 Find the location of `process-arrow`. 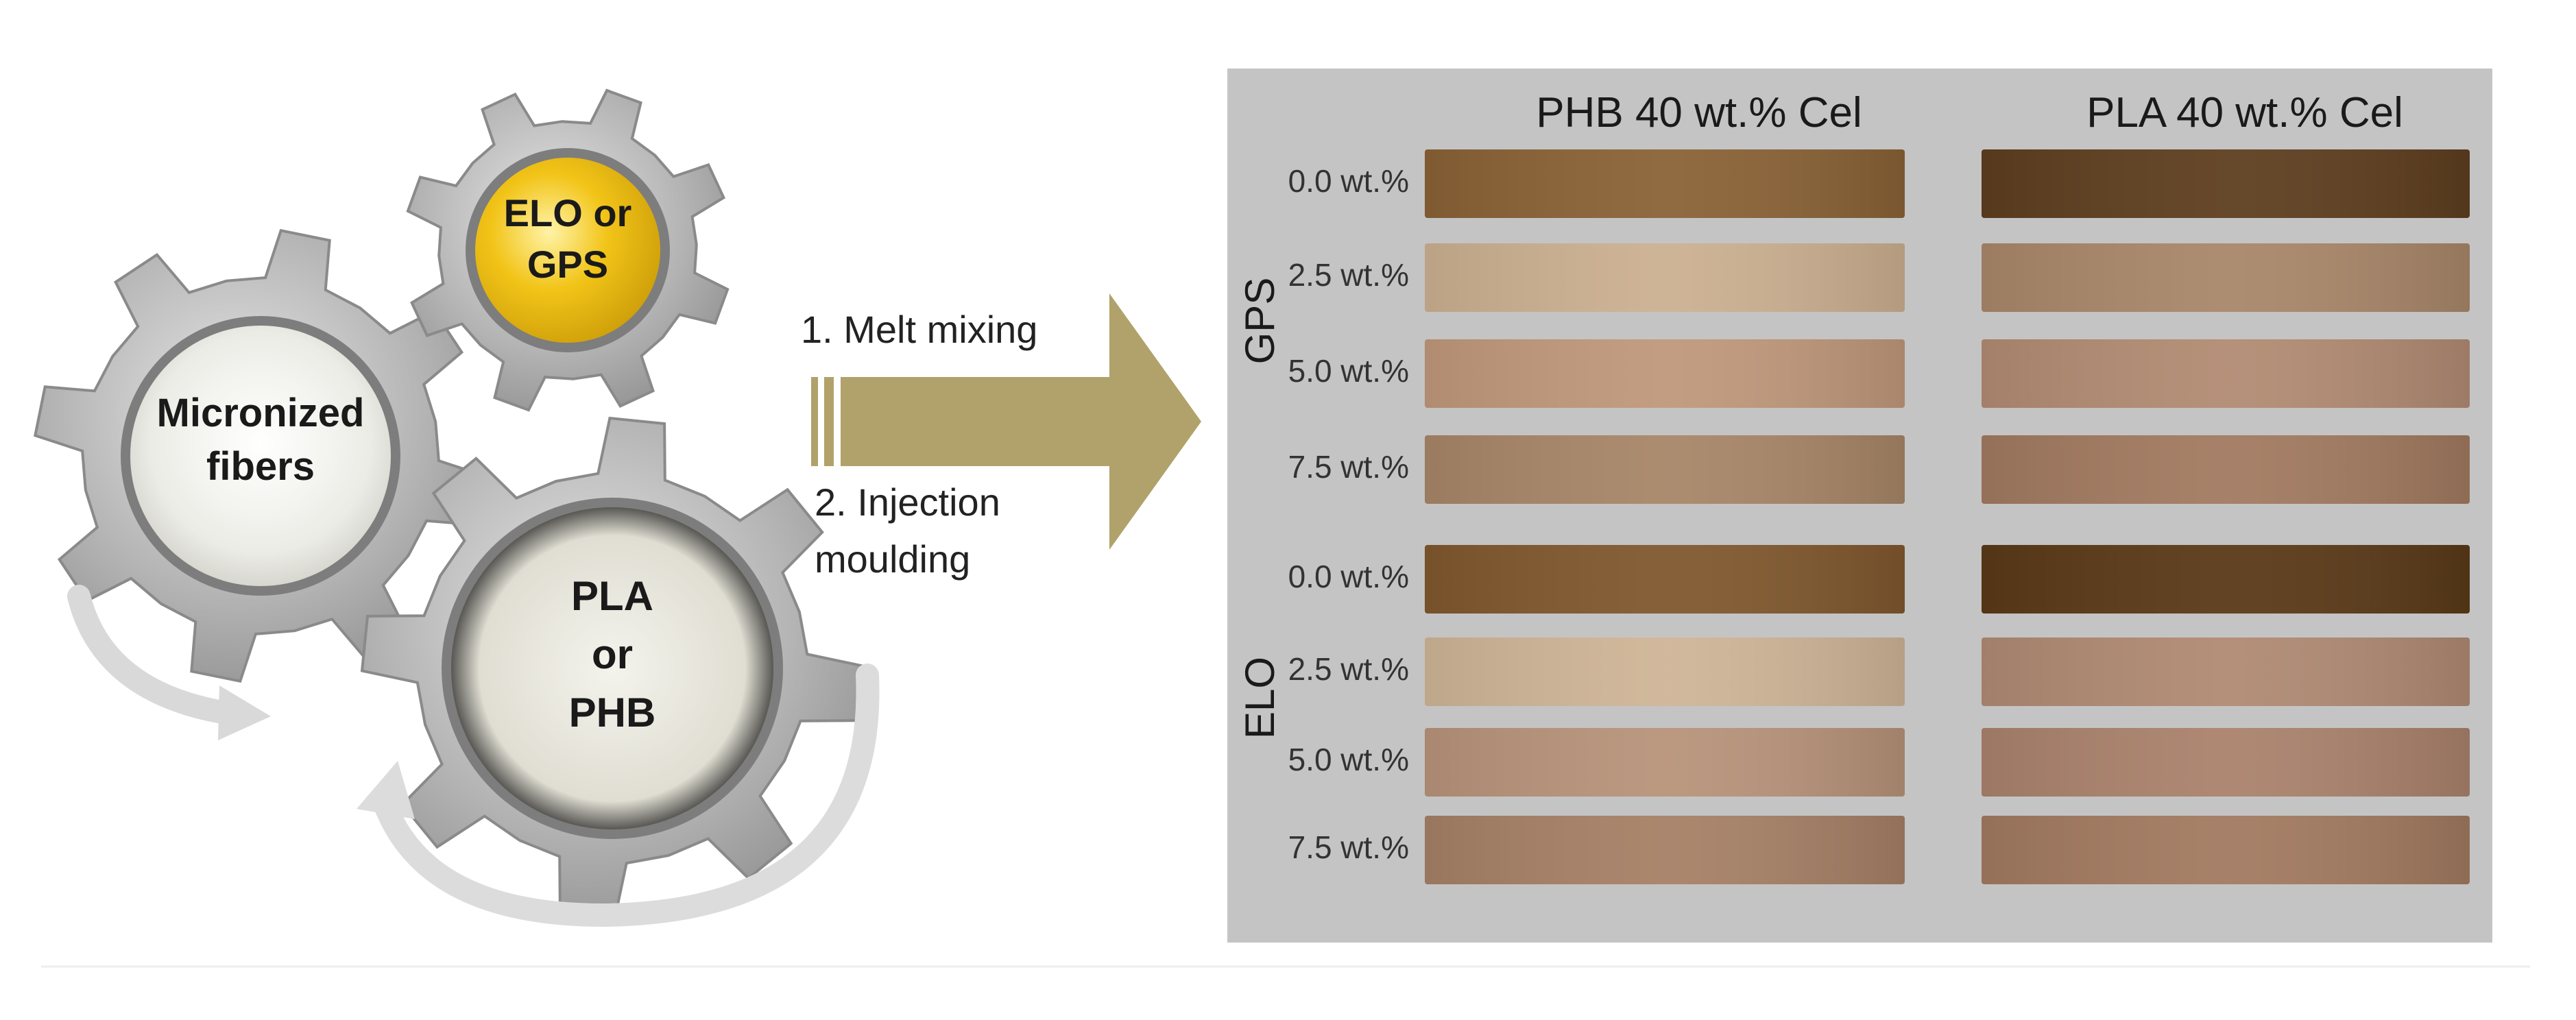

process-arrow is located at coordinates (1006, 421).